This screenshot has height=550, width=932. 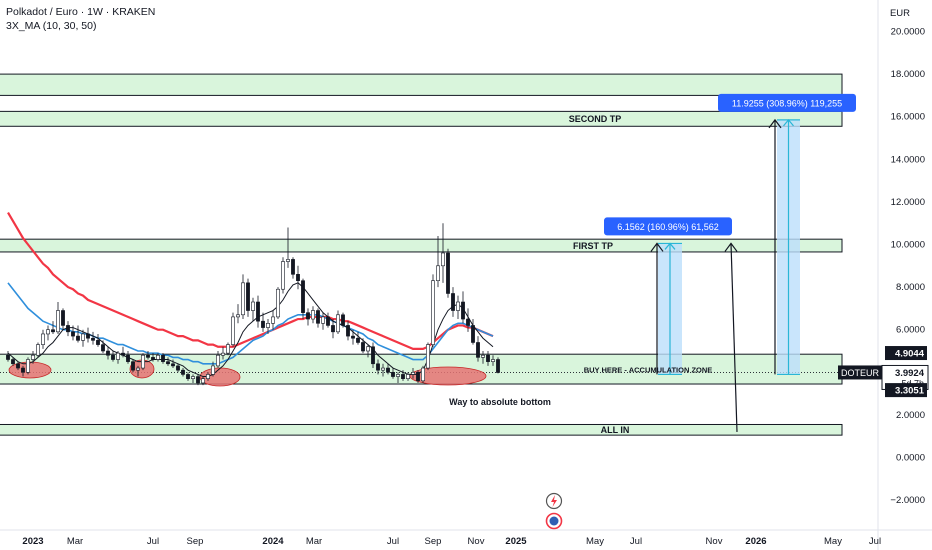 What do you see at coordinates (900, 13) in the screenshot?
I see `currency-label: EUR` at bounding box center [900, 13].